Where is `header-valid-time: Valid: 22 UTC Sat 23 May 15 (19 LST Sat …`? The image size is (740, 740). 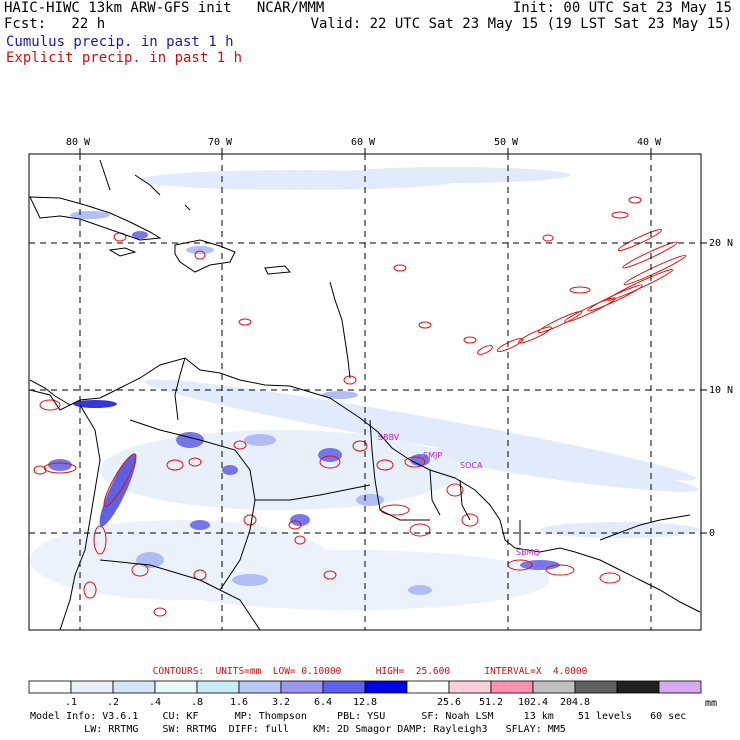 header-valid-time: Valid: 22 UTC Sat 23 May 15 (19 LST Sat … is located at coordinates (521, 24).